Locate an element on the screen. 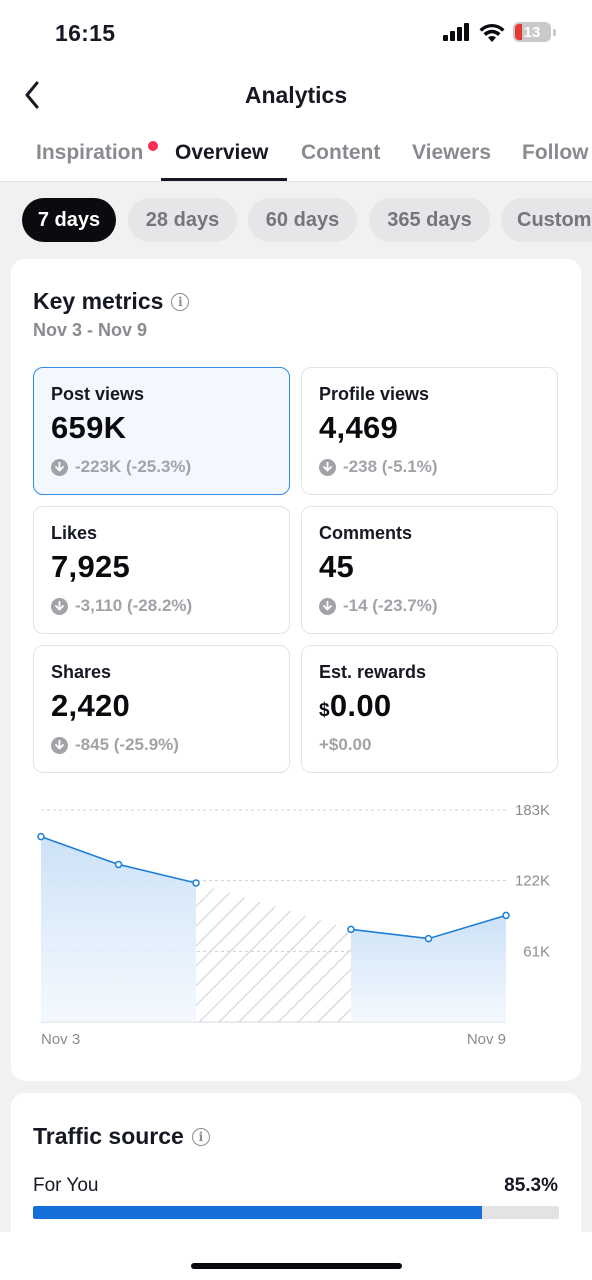 Image resolution: width=592 pixels, height=1280 pixels. metric-likes: Likes 7,925 -3,110 (-28.2%) is located at coordinates (161, 570).